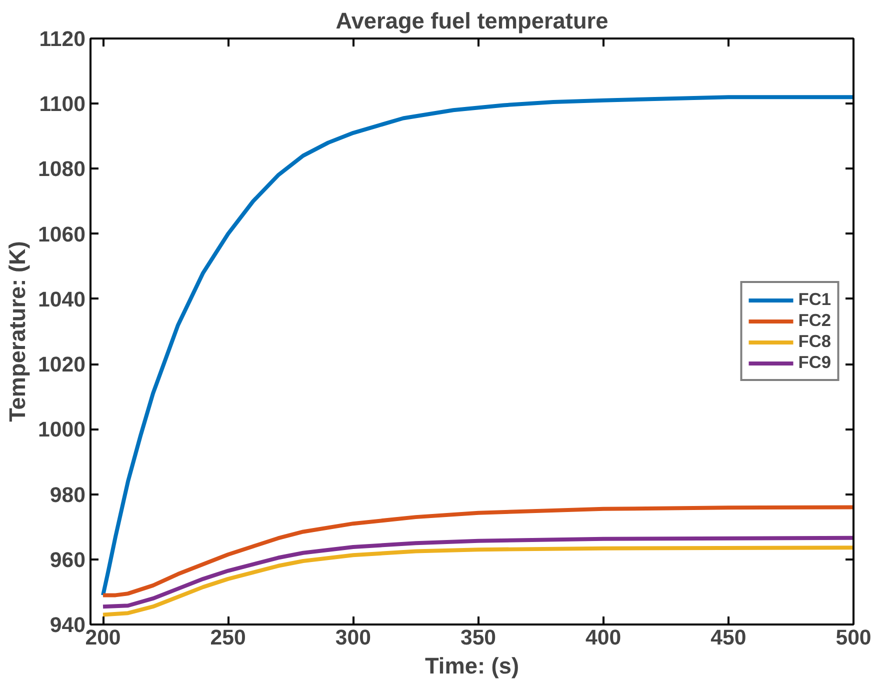 Image resolution: width=873 pixels, height=694 pixels. I want to click on y-tick-label: 1060, so click(62, 234).